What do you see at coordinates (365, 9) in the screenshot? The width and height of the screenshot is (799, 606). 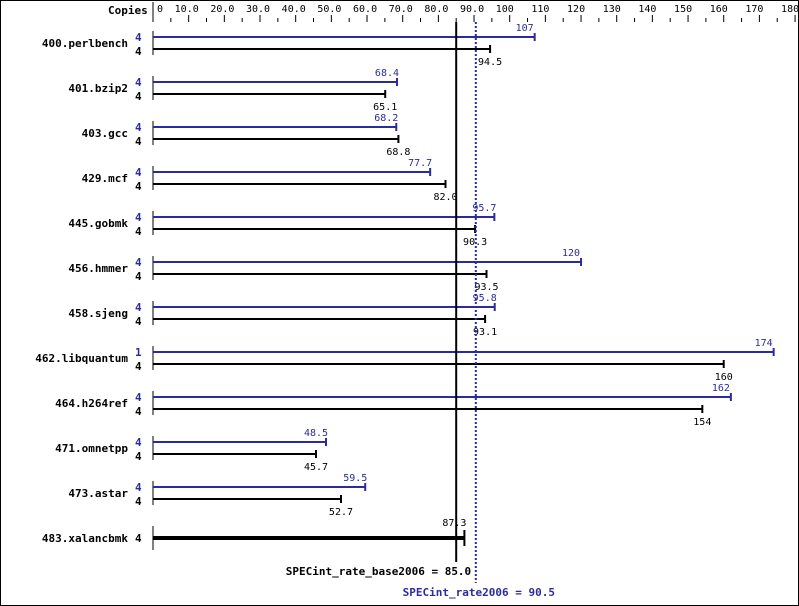 I see `x-tick-label: 60.0` at bounding box center [365, 9].